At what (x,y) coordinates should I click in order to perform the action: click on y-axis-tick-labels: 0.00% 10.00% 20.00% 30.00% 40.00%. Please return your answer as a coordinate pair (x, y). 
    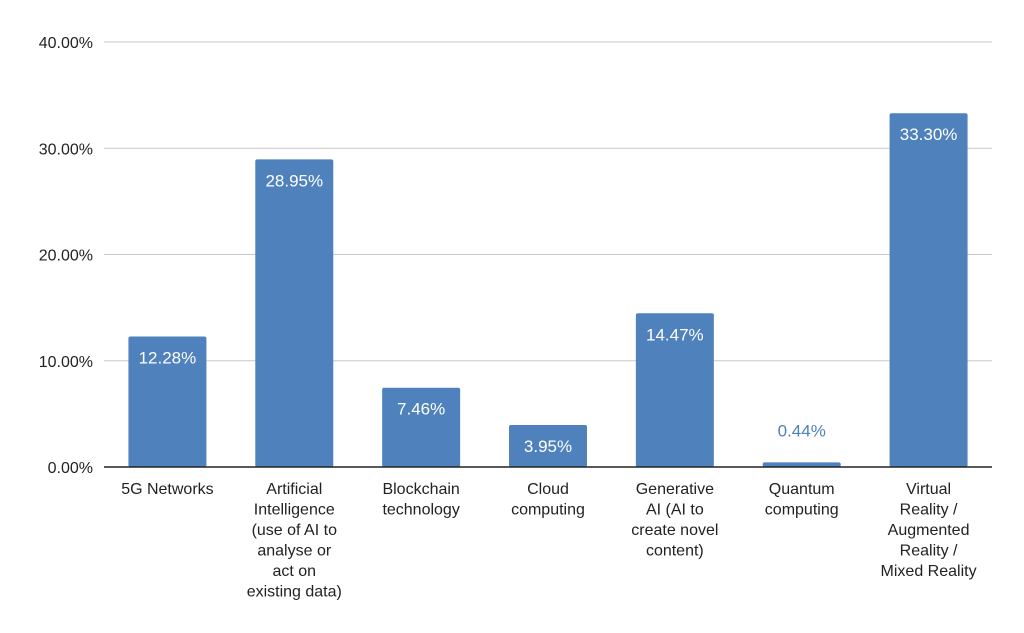
    Looking at the image, I should click on (66, 256).